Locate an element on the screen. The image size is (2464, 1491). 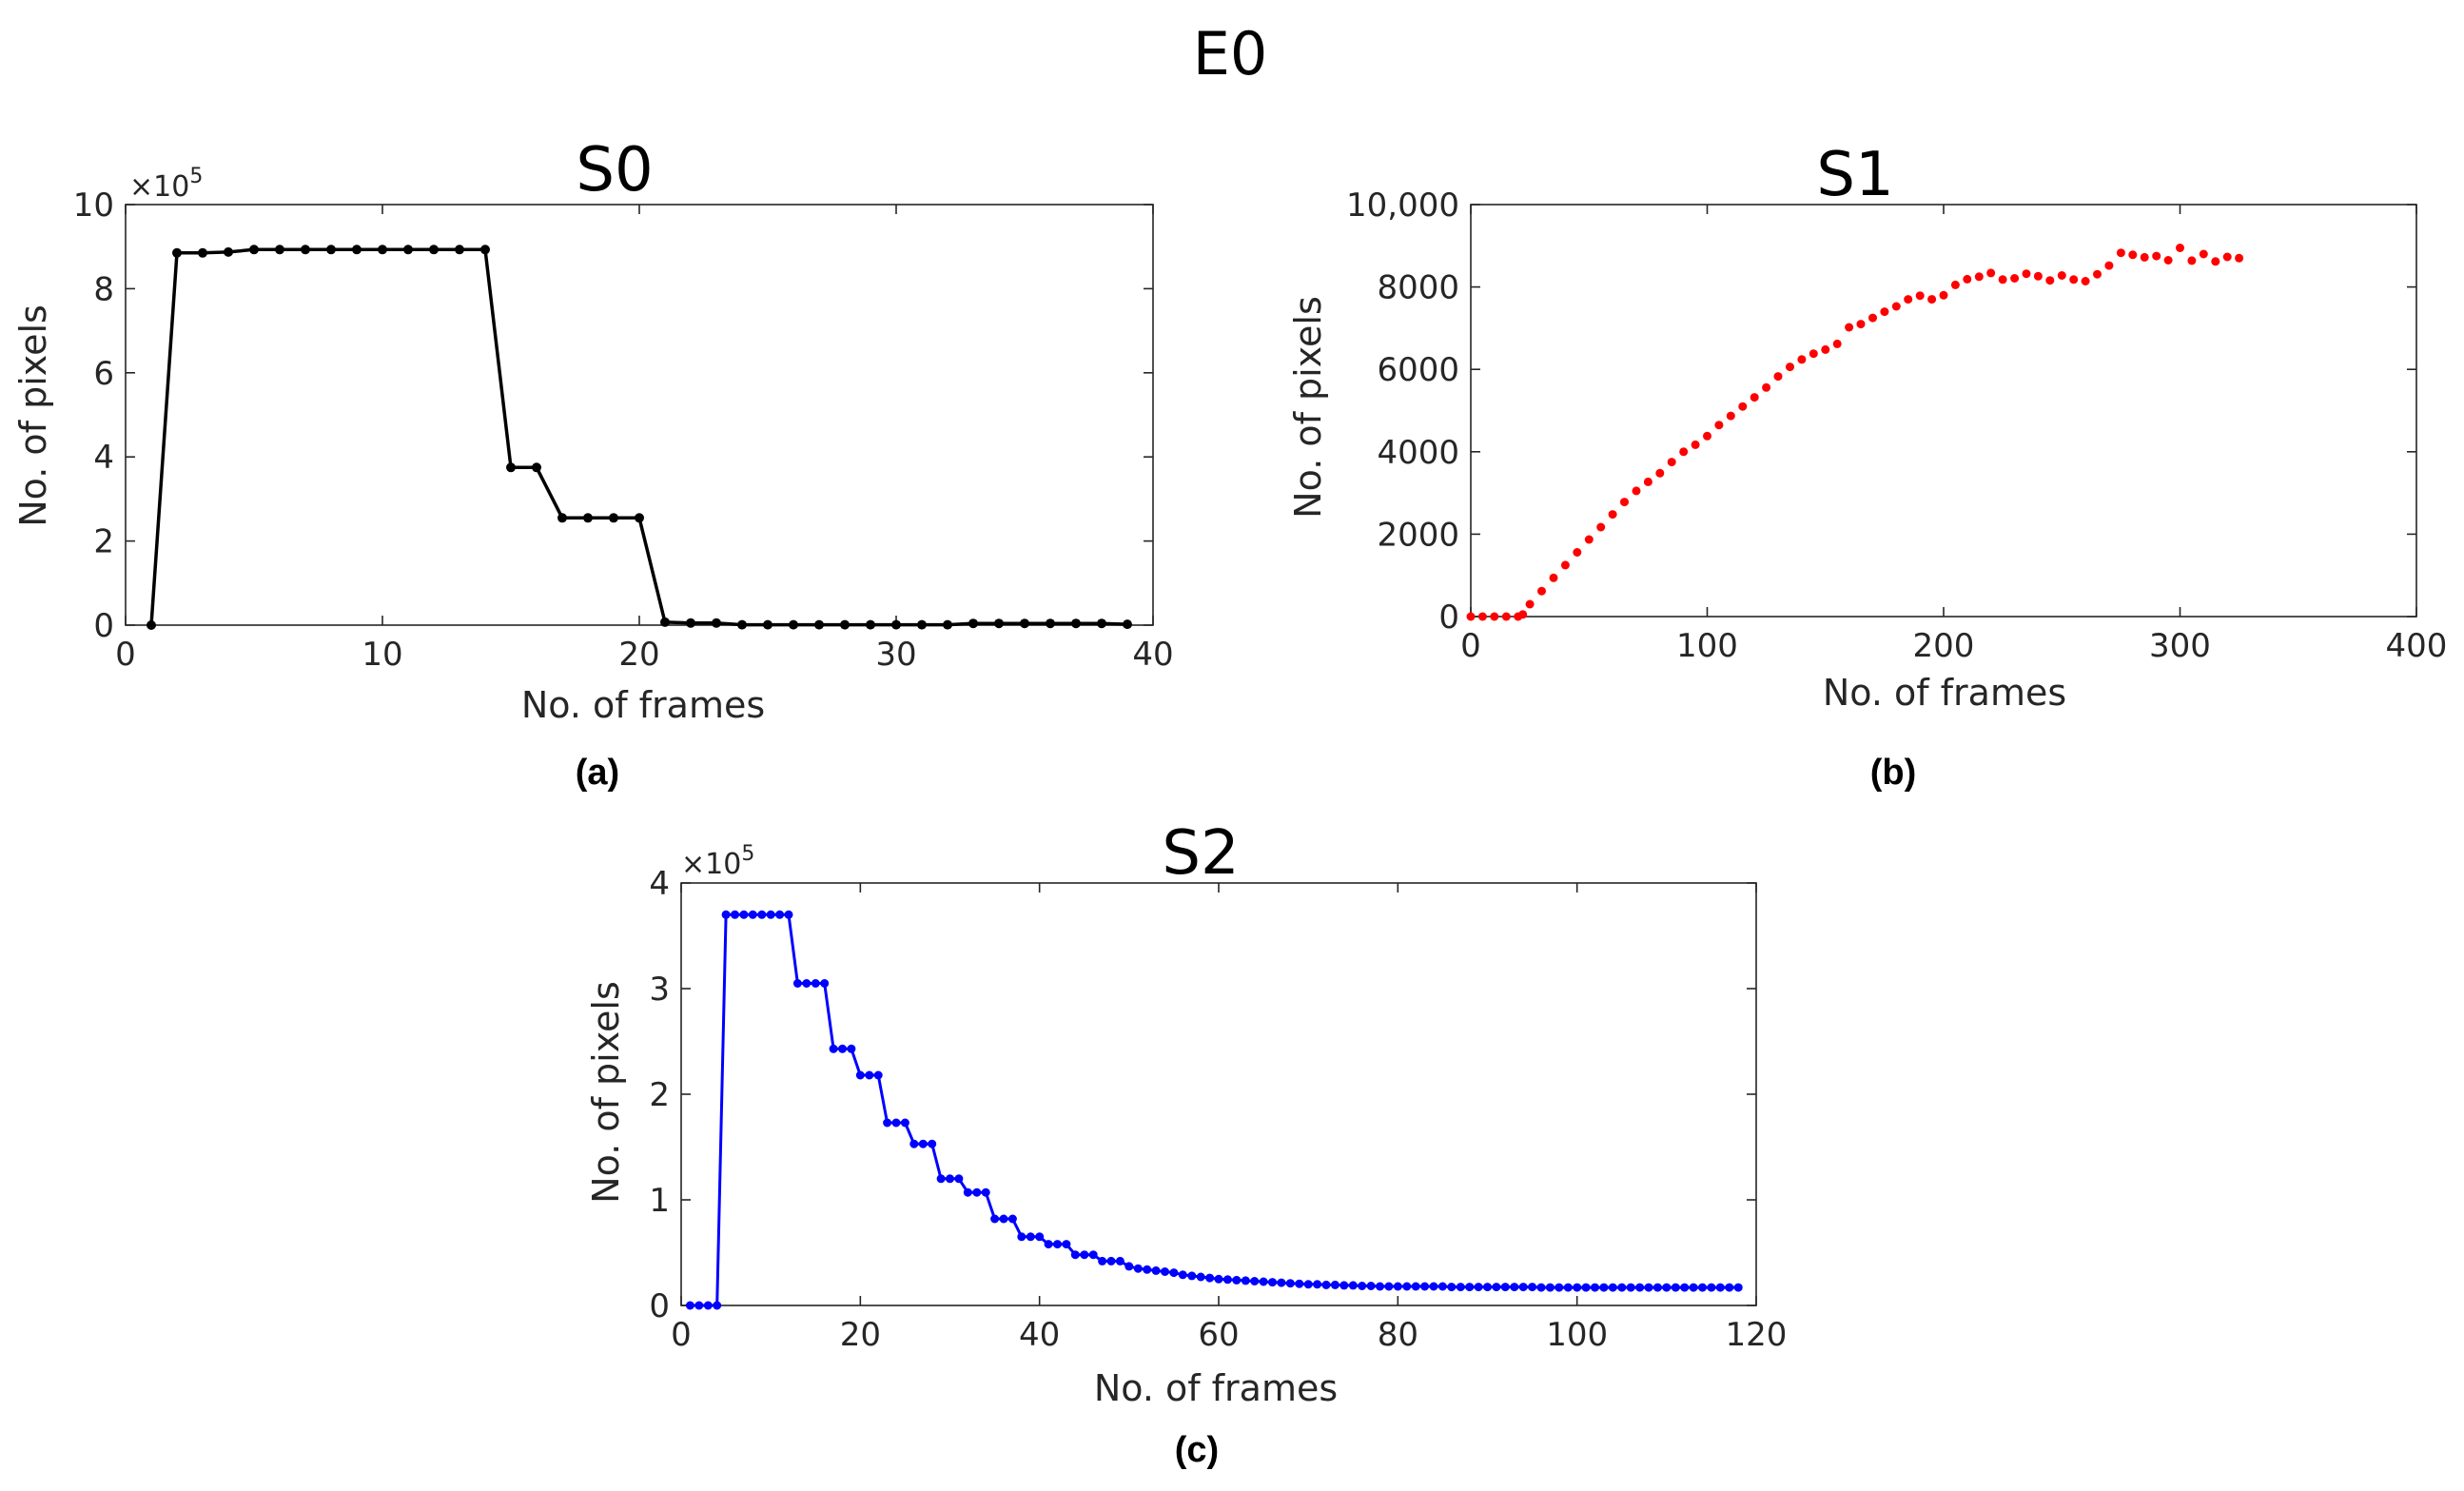
panel-b-ytick-label: 6000 is located at coordinates (1418, 370).